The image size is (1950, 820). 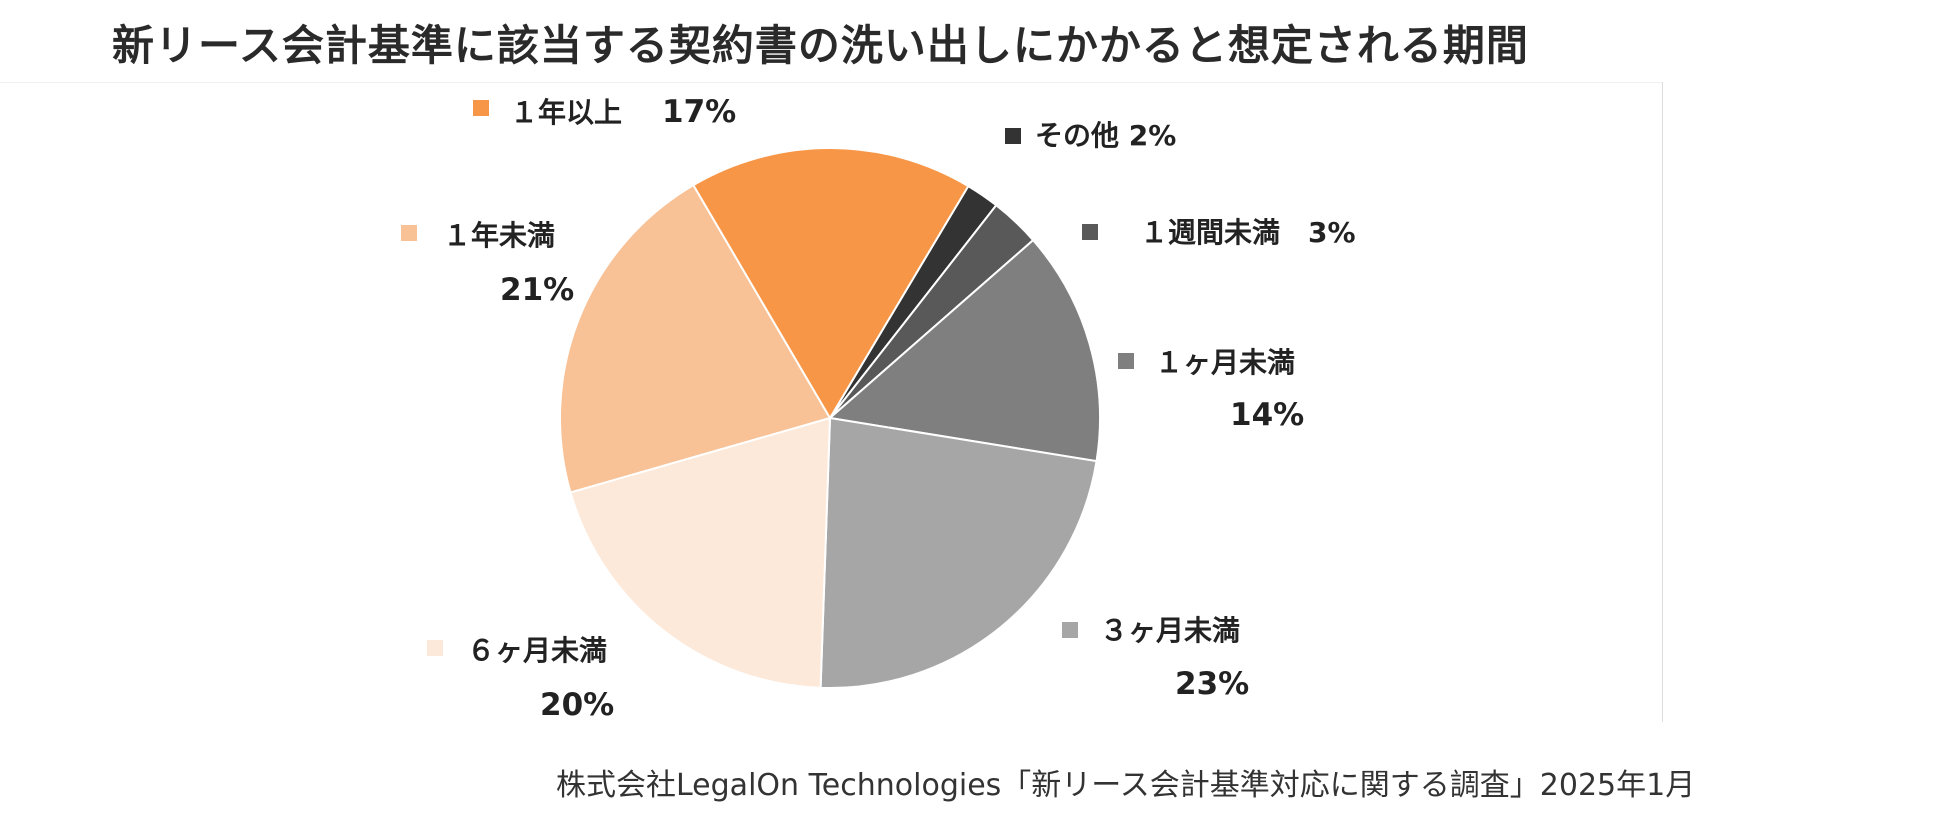 I want to click on chart-title: 新リース会計基準に該当する契約書の洗い出しにかかると想定される期間, so click(x=820, y=45).